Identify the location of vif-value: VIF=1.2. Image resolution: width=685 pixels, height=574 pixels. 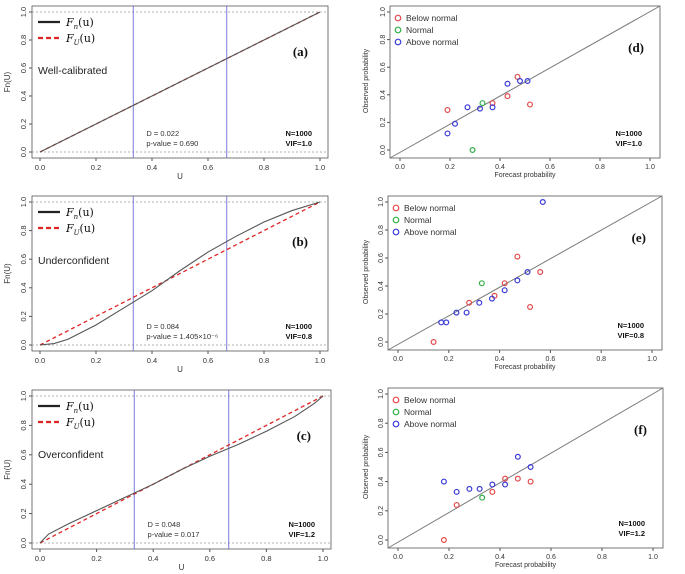
(302, 534).